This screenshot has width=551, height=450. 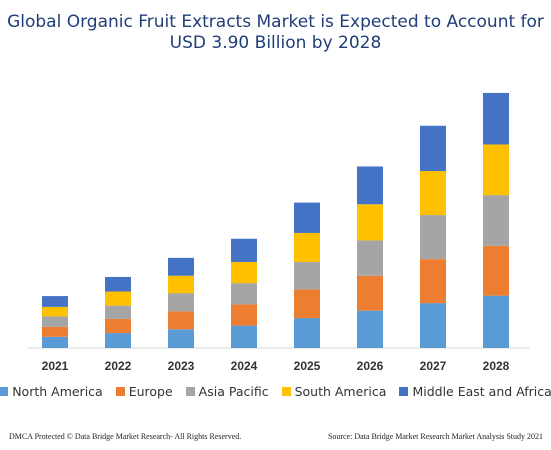 What do you see at coordinates (55, 311) in the screenshot?
I see `bar-segment-2021-south-america` at bounding box center [55, 311].